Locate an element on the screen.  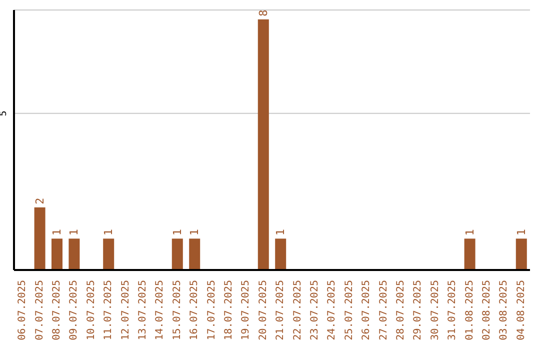
x-tick-label: 15.07.2025 is located at coordinates (177, 310).